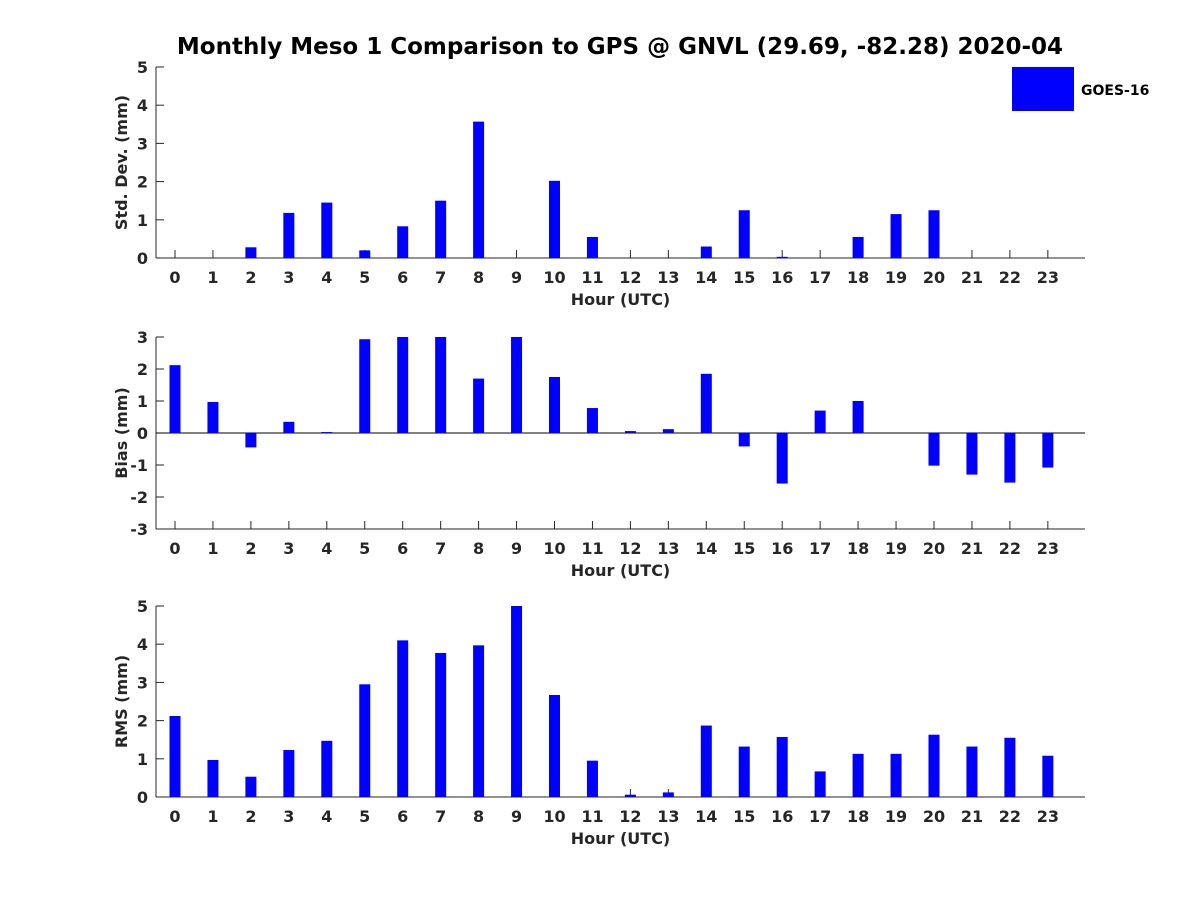  Describe the element at coordinates (478, 277) in the screenshot. I see `stddev-x-tick-label: 8` at that location.